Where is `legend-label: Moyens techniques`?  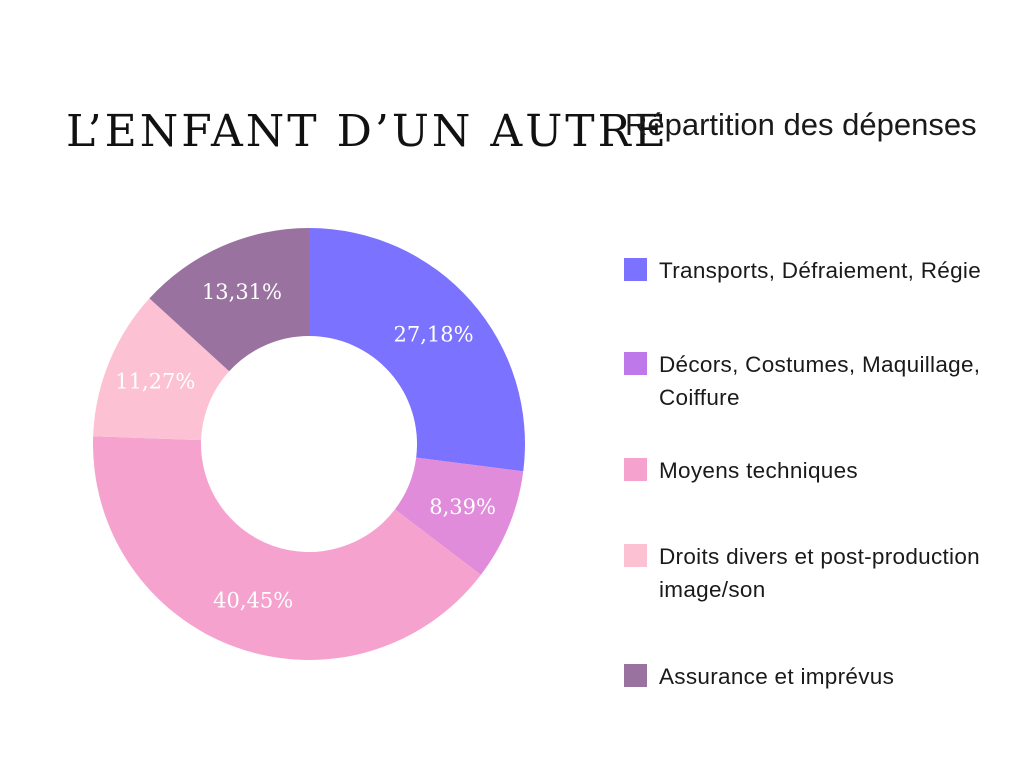 legend-label: Moyens techniques is located at coordinates (758, 470).